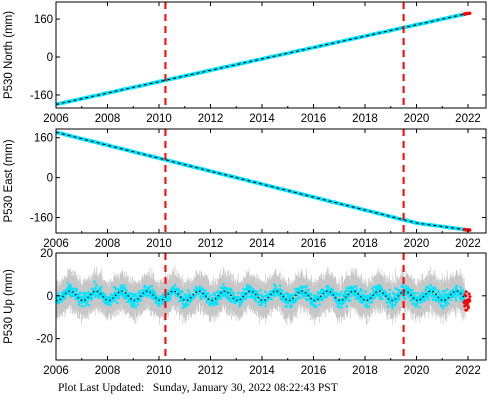  I want to click on recent-points-up, so click(467, 301).